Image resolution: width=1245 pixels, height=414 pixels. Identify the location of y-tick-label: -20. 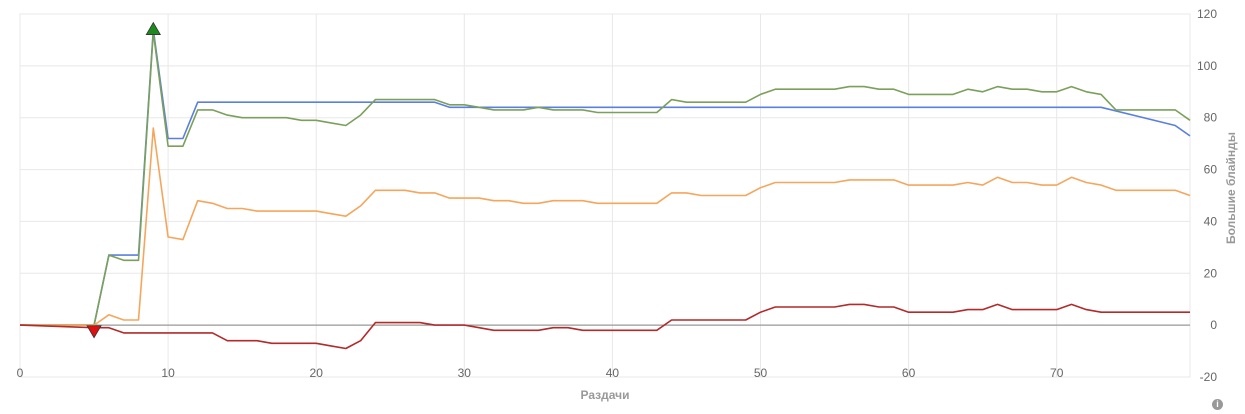
(1209, 377).